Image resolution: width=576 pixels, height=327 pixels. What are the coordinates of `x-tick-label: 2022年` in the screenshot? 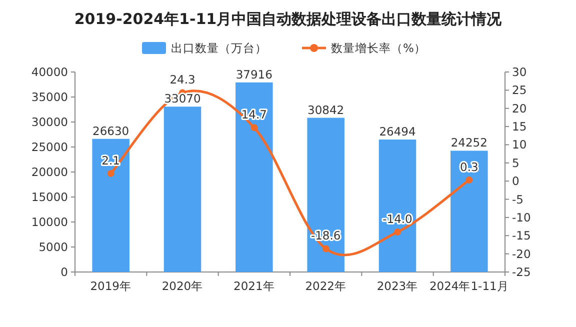 It's located at (325, 286).